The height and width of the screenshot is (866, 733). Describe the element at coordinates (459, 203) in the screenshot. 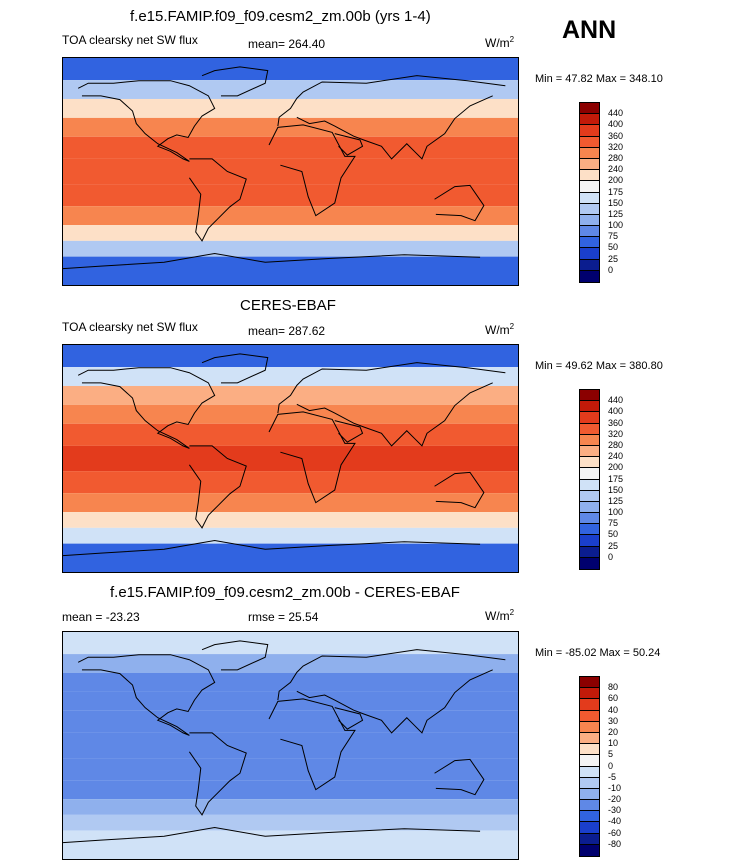

I see `panel-1-australia-outline` at that location.